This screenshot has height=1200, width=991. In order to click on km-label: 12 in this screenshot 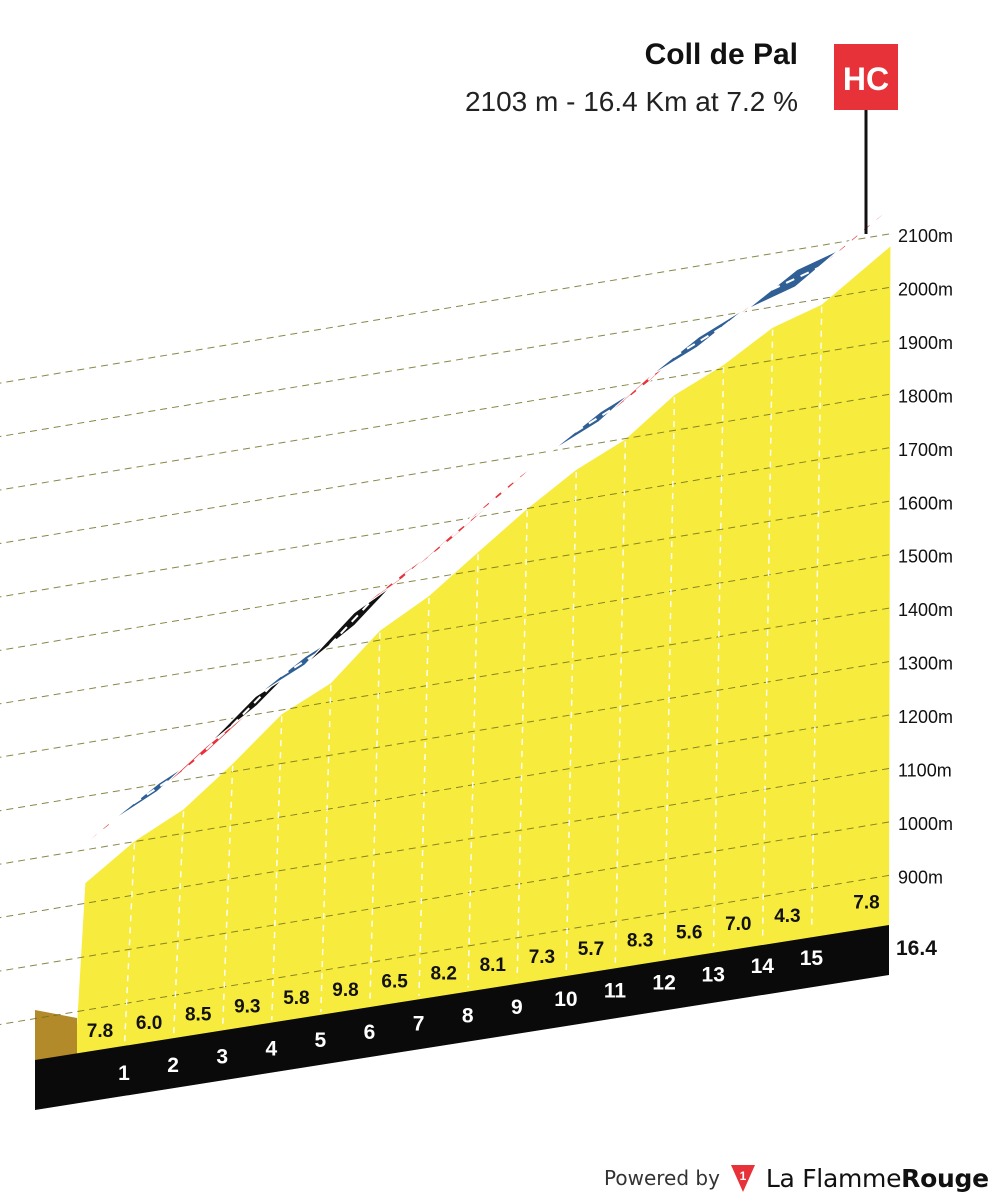, I will do `click(663, 982)`.